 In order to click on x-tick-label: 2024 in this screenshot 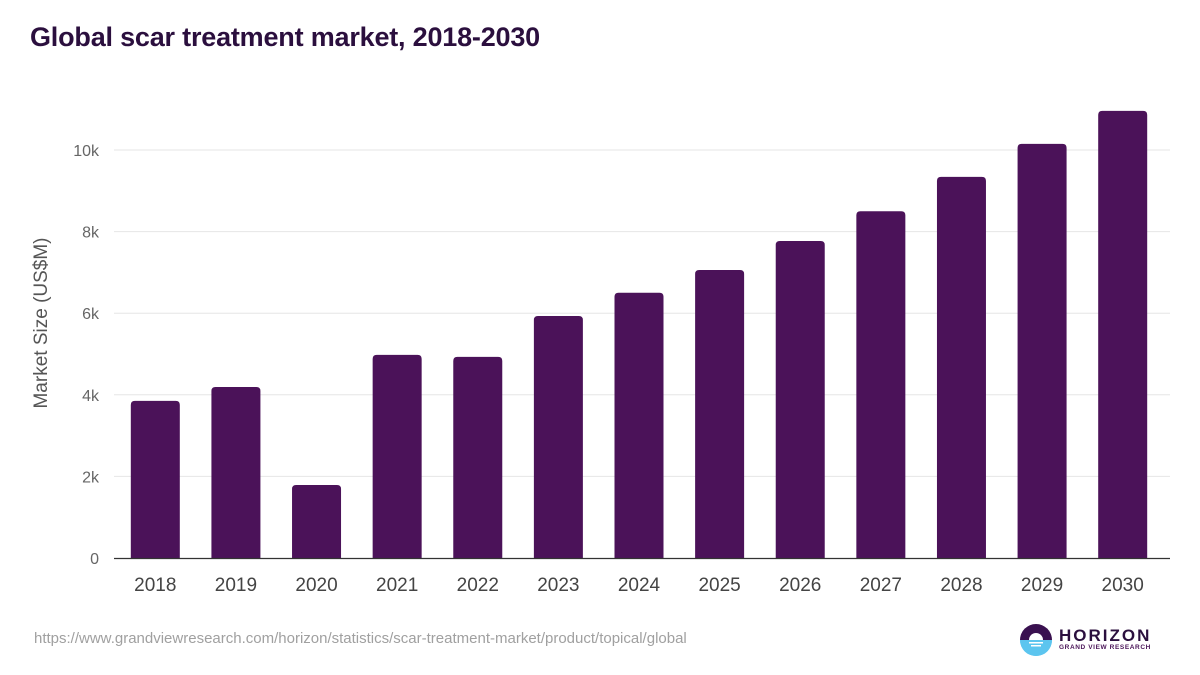, I will do `click(639, 585)`.